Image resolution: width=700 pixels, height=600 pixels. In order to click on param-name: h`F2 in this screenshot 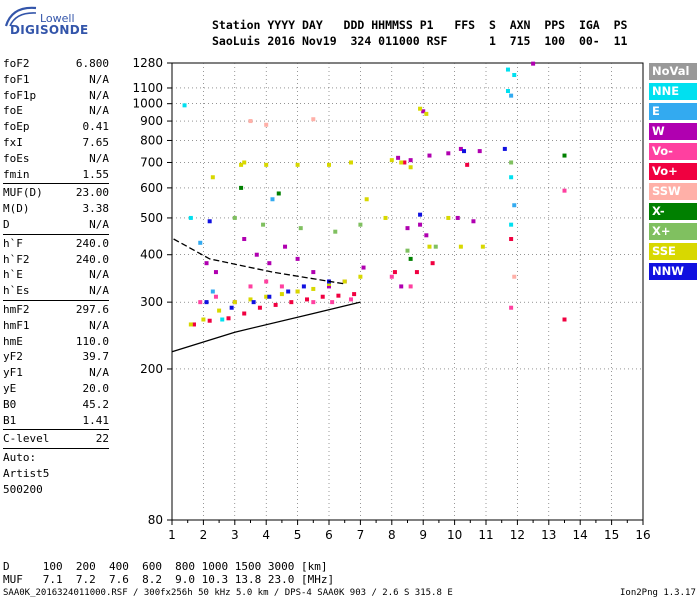, I will do `click(16, 259)`.